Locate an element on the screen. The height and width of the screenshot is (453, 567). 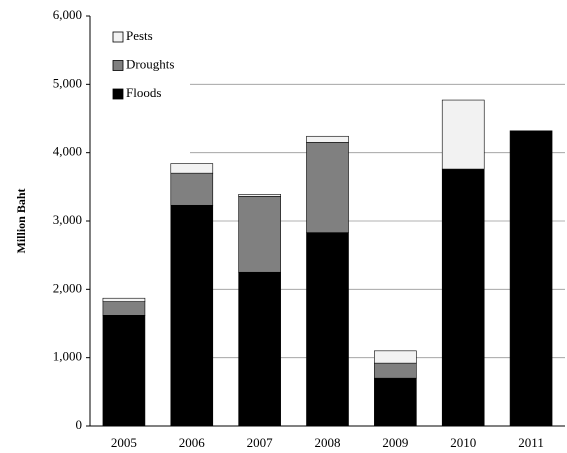
x-tick-label: 2007 is located at coordinates (260, 442).